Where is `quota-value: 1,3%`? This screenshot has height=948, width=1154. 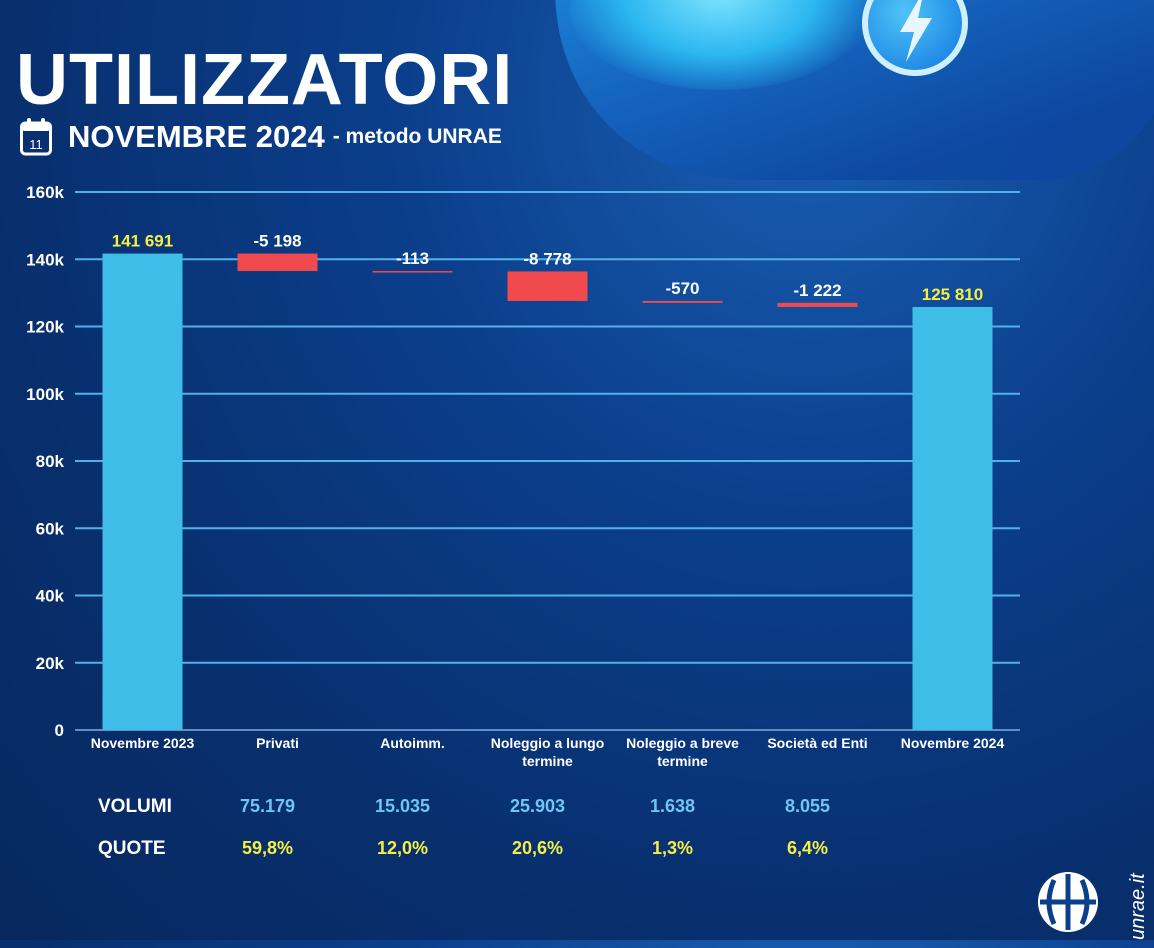 quota-value: 1,3% is located at coordinates (672, 848).